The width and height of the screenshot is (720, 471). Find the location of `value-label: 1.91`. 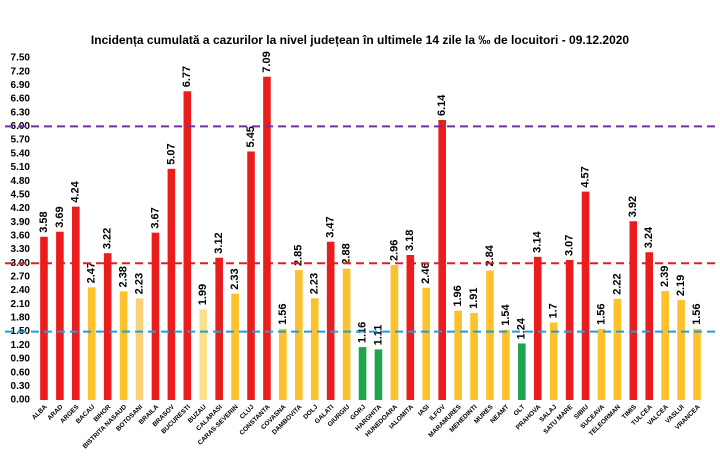

value-label: 1.91 is located at coordinates (474, 297).